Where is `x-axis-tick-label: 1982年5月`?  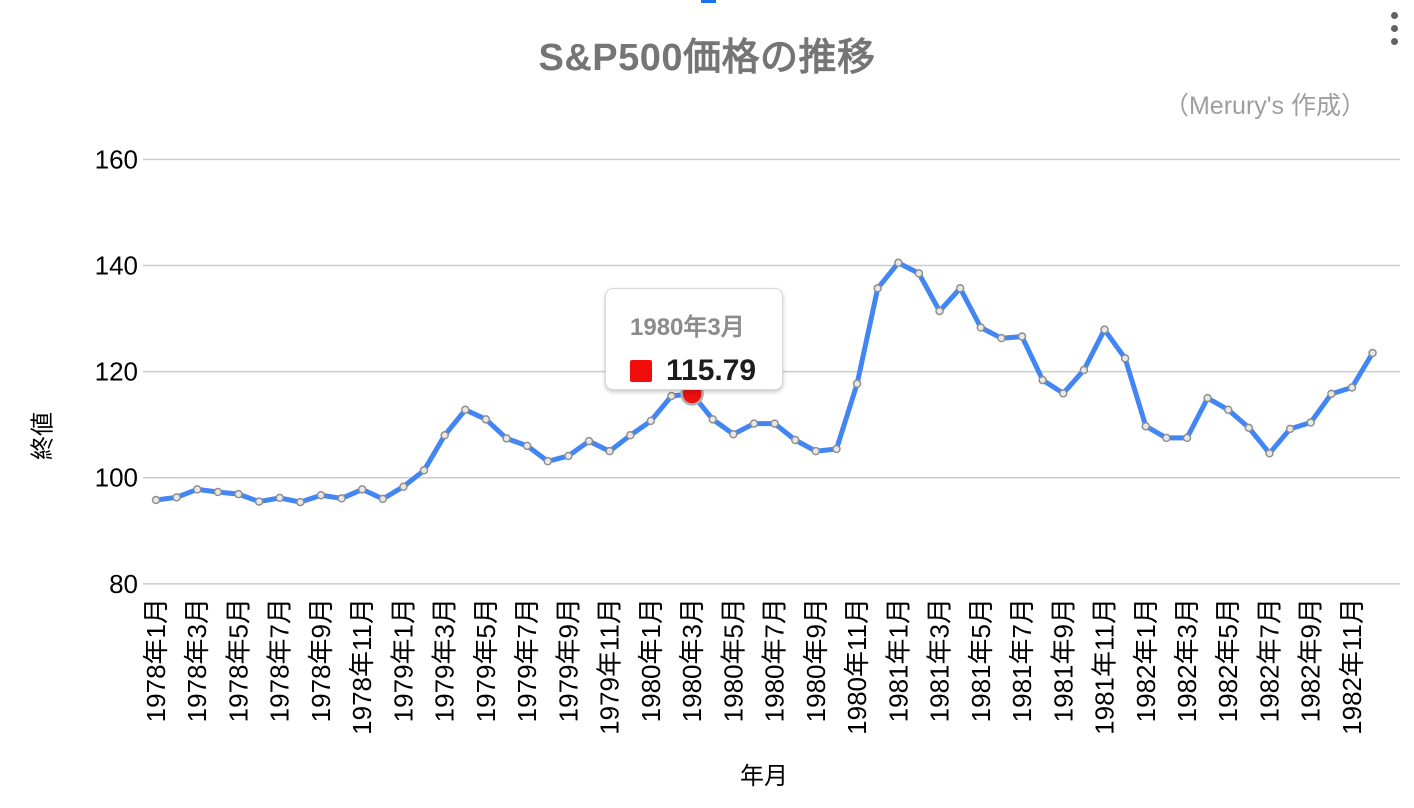 x-axis-tick-label: 1982年5月 is located at coordinates (1228, 660).